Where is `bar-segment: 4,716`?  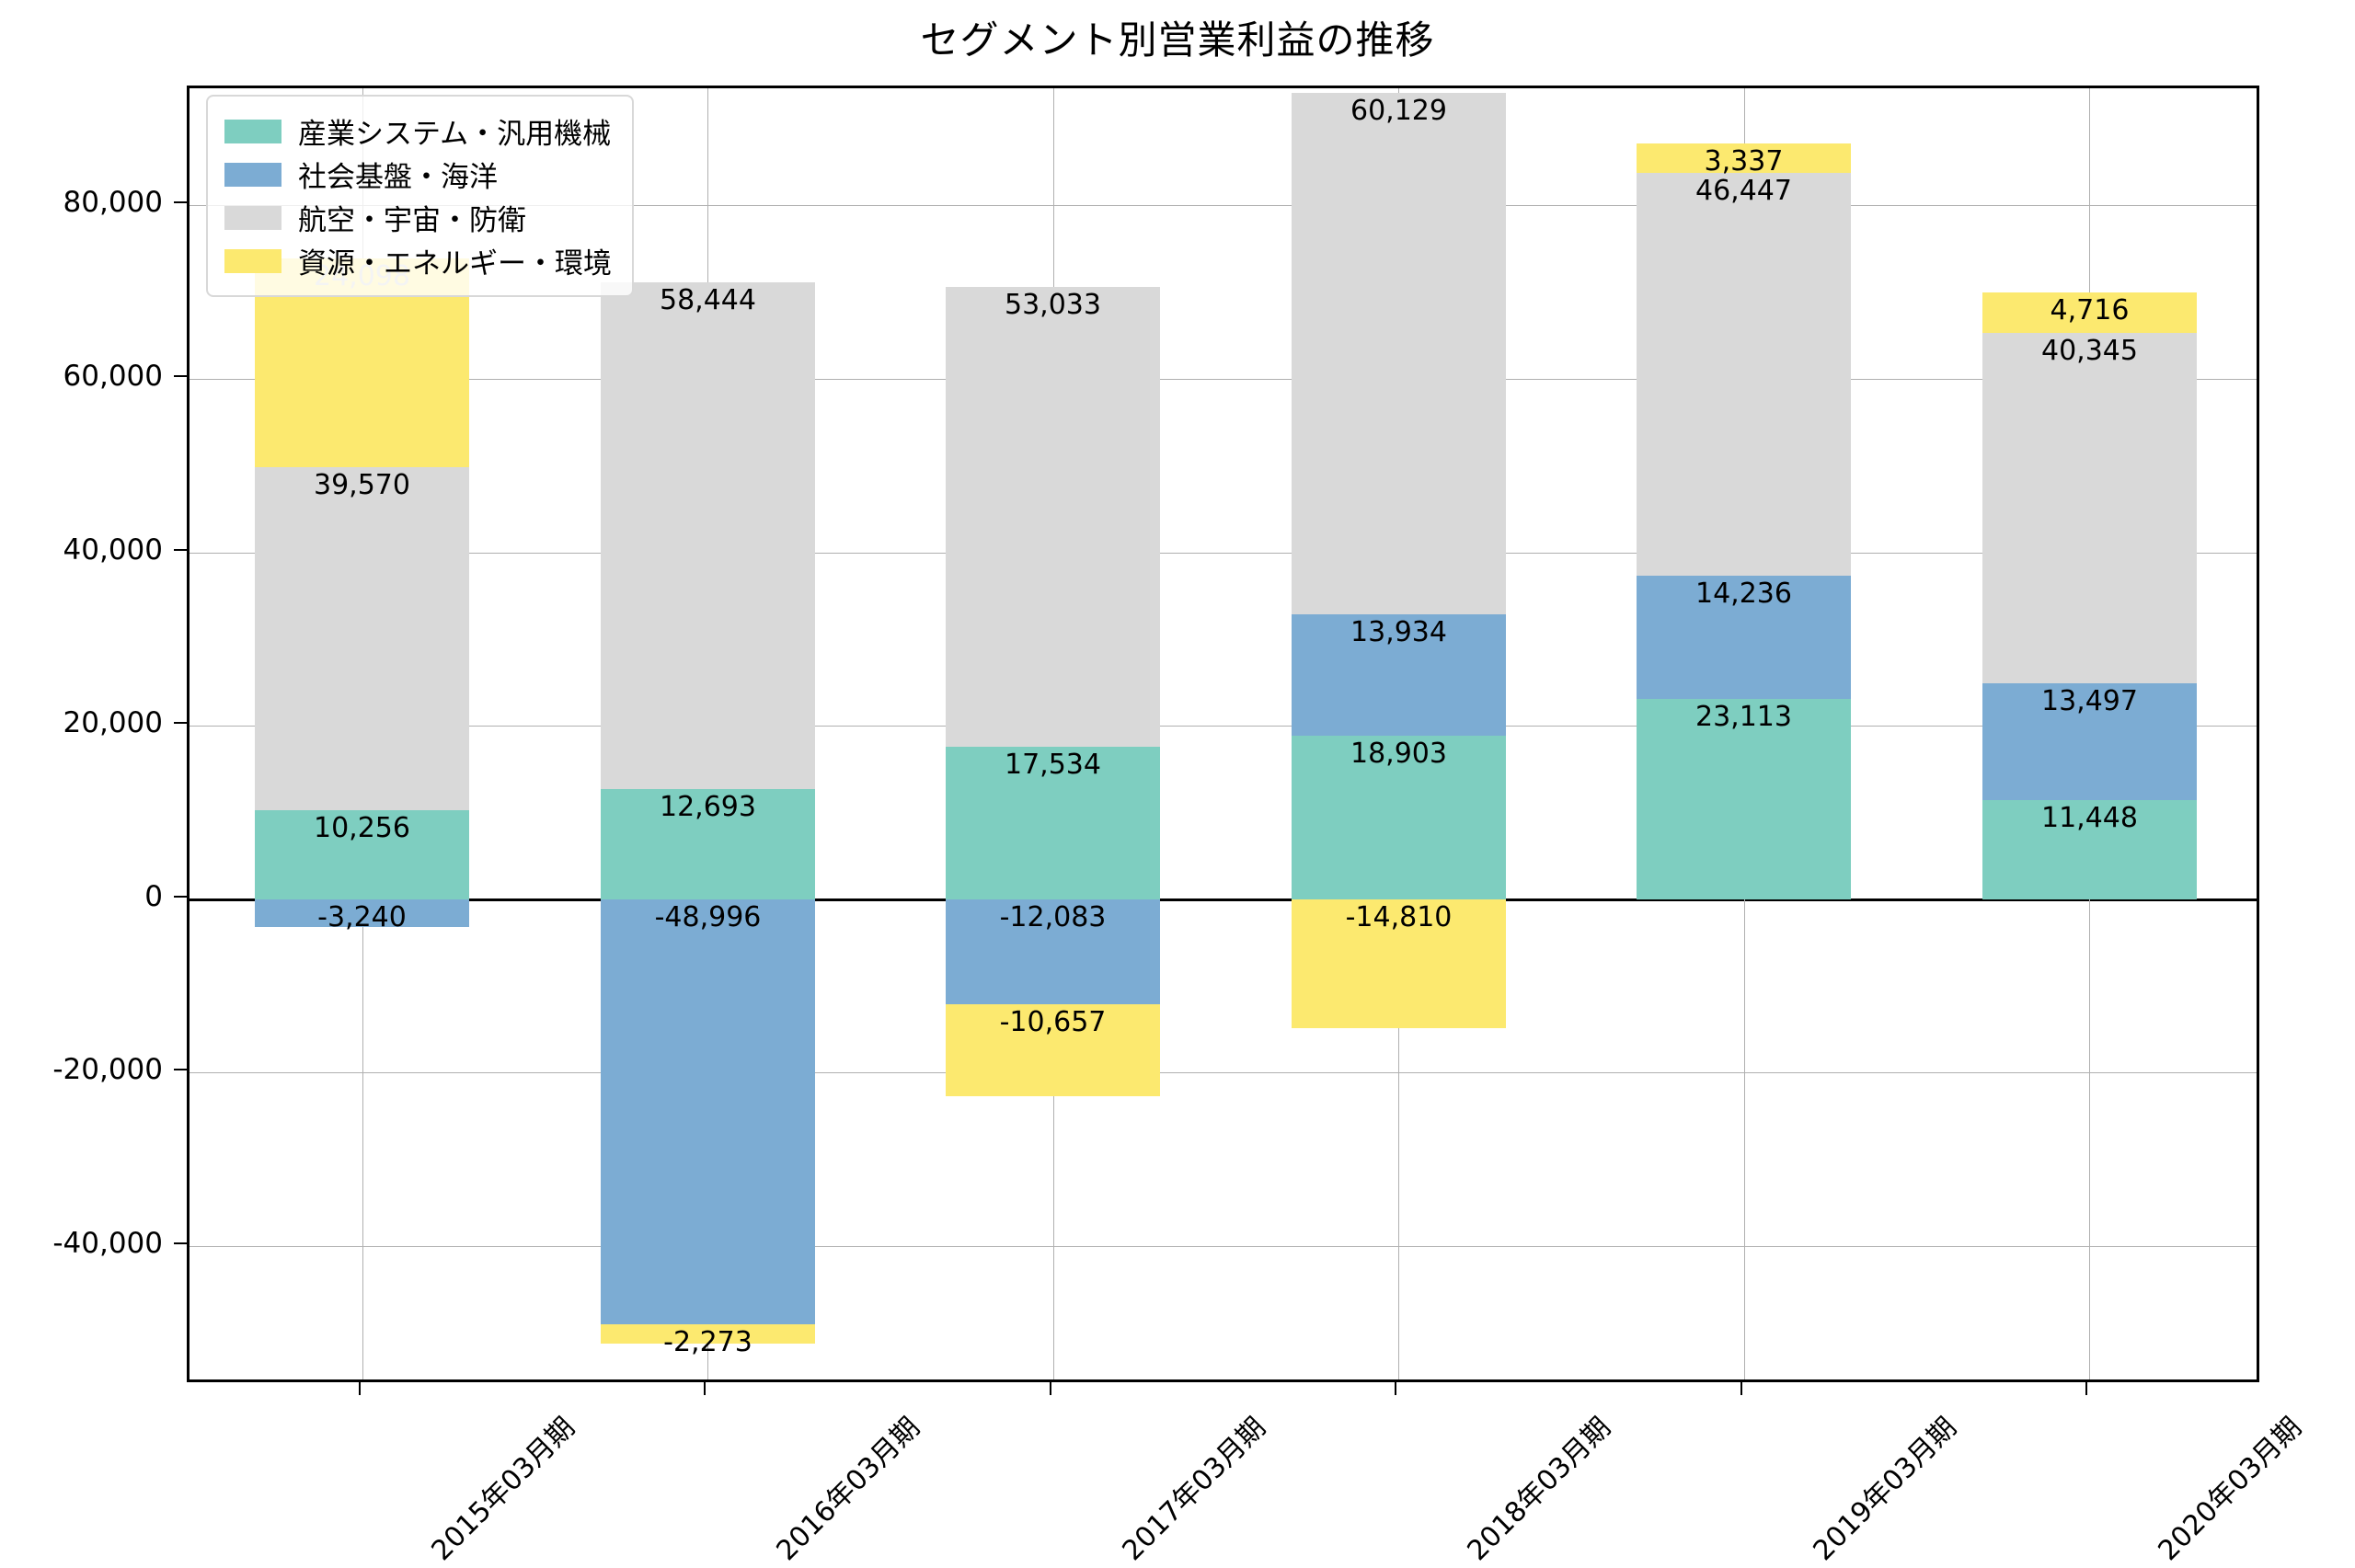
bar-segment: 4,716 is located at coordinates (2089, 313).